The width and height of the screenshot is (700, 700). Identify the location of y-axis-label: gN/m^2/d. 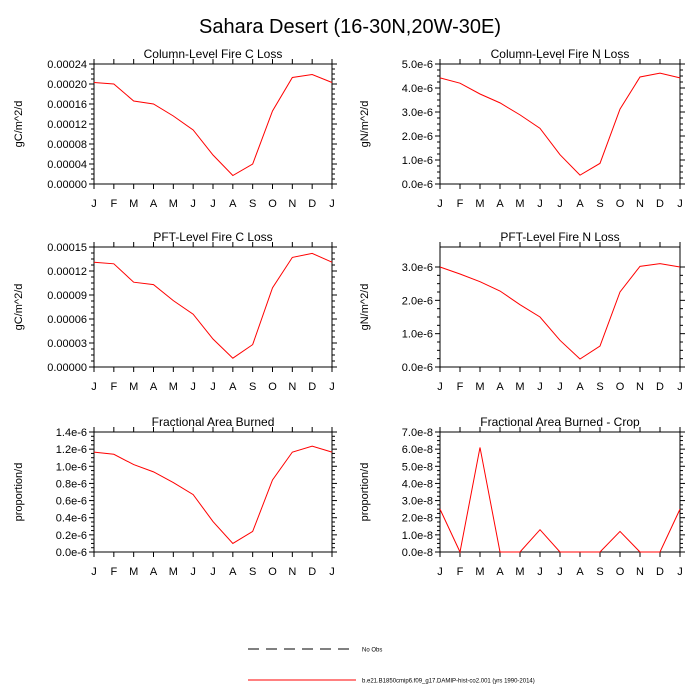
(365, 307).